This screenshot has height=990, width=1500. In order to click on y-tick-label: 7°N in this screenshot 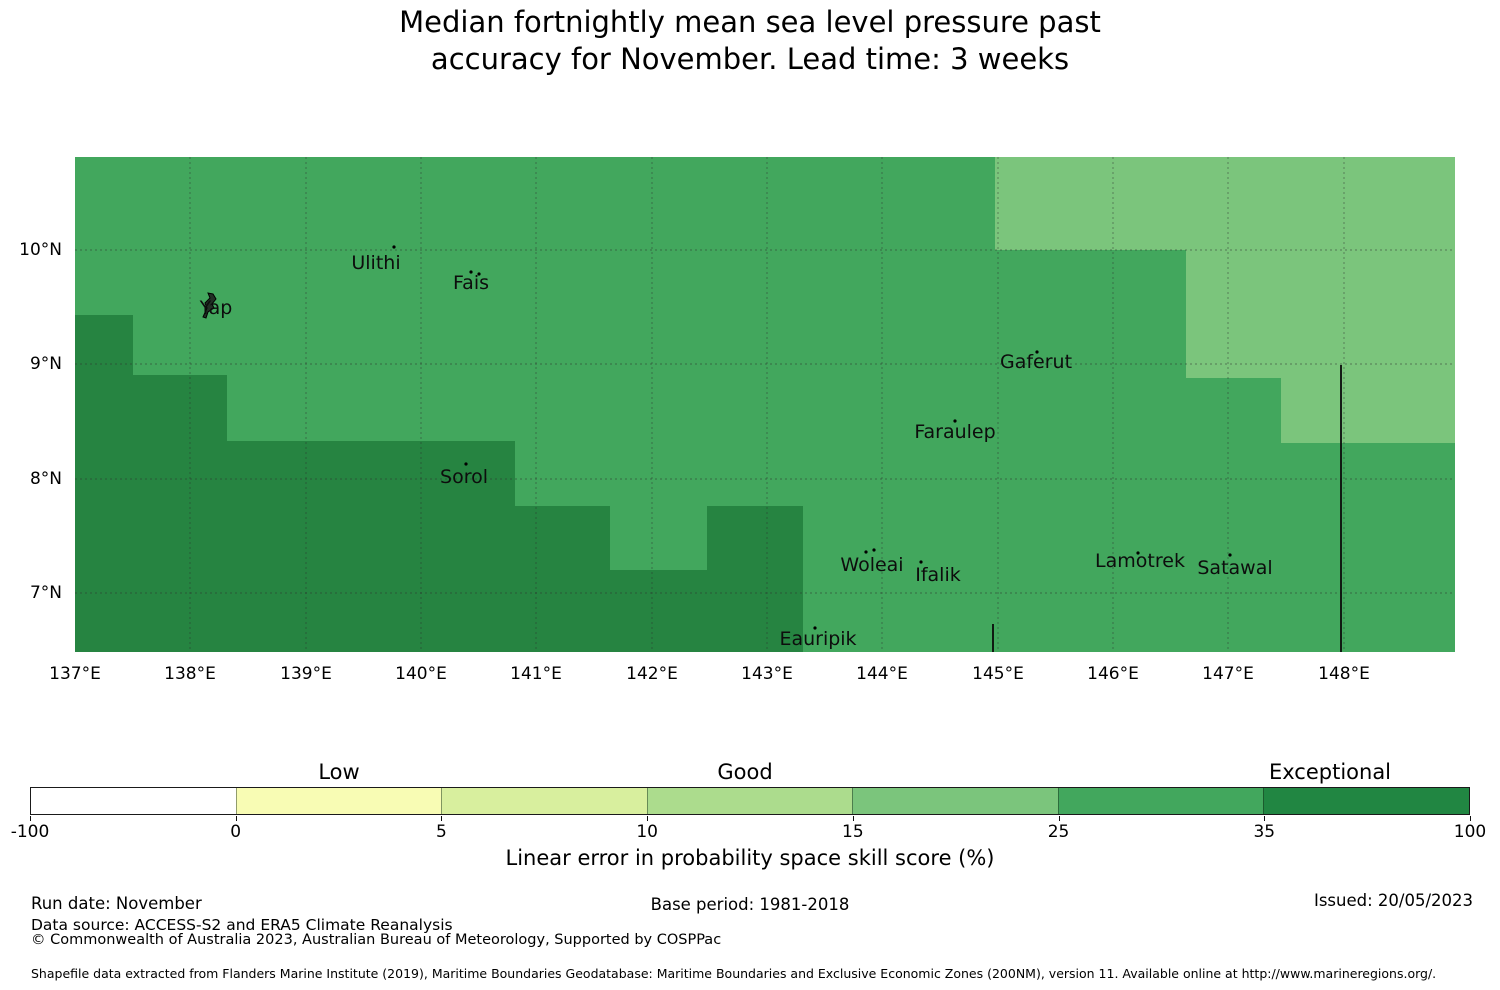, I will do `click(45, 593)`.